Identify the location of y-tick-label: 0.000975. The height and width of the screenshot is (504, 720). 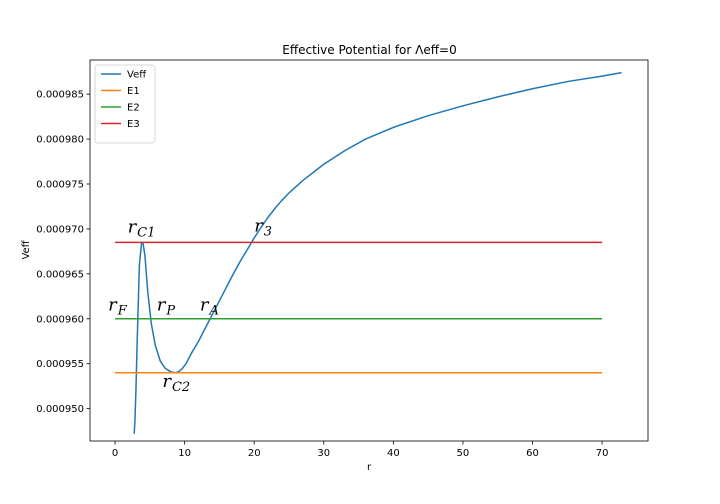
(60, 185).